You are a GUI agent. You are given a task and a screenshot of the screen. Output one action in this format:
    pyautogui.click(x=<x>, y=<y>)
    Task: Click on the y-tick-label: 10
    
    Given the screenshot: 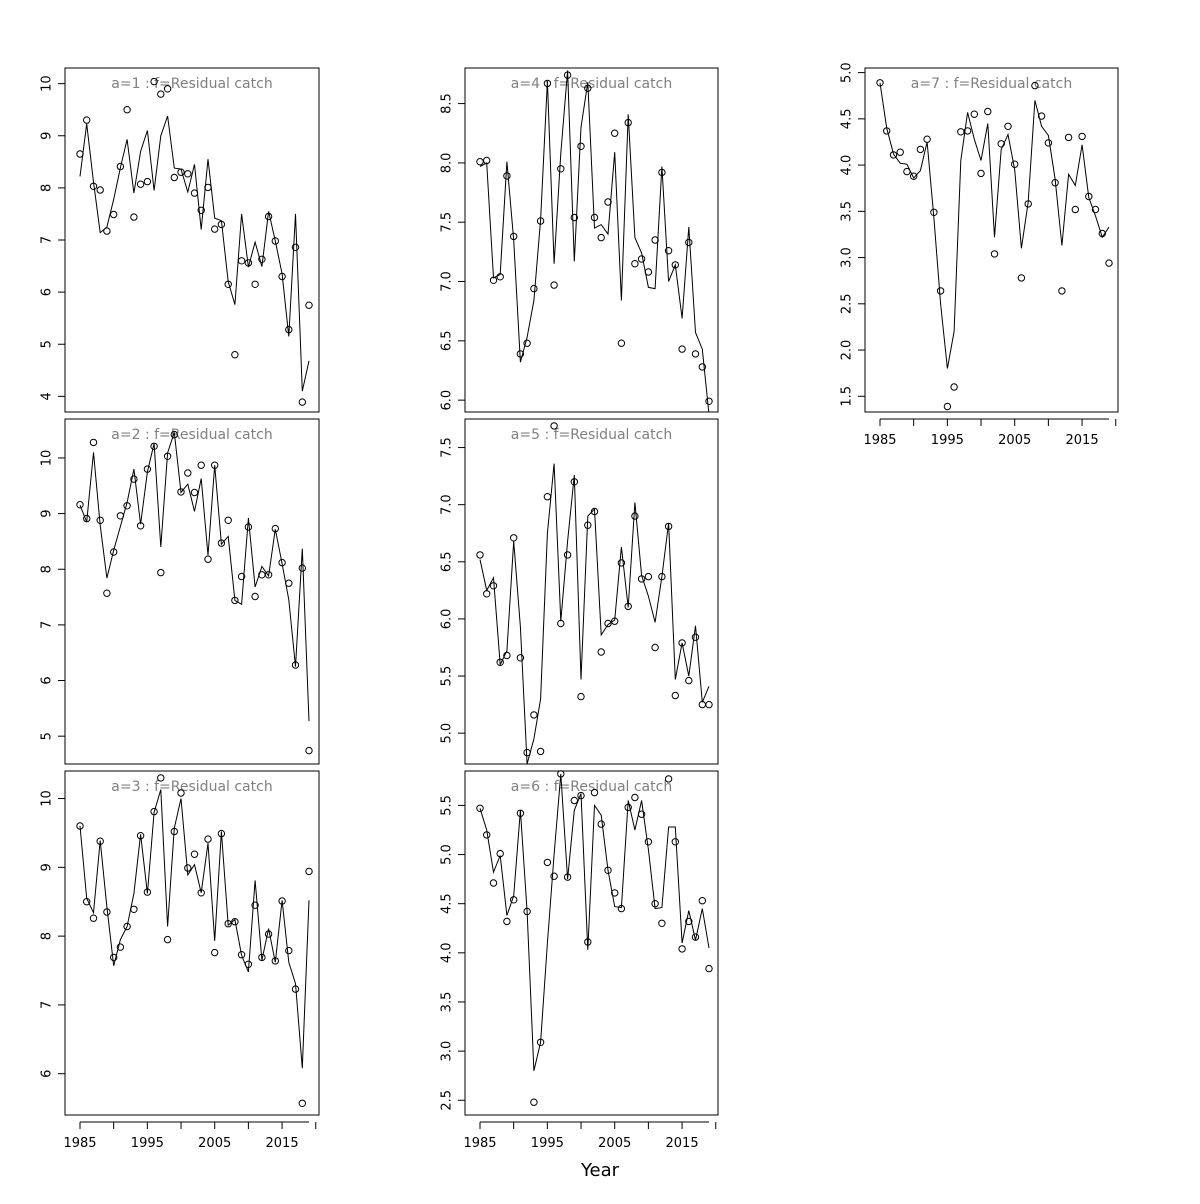 What is the action you would take?
    pyautogui.click(x=47, y=458)
    